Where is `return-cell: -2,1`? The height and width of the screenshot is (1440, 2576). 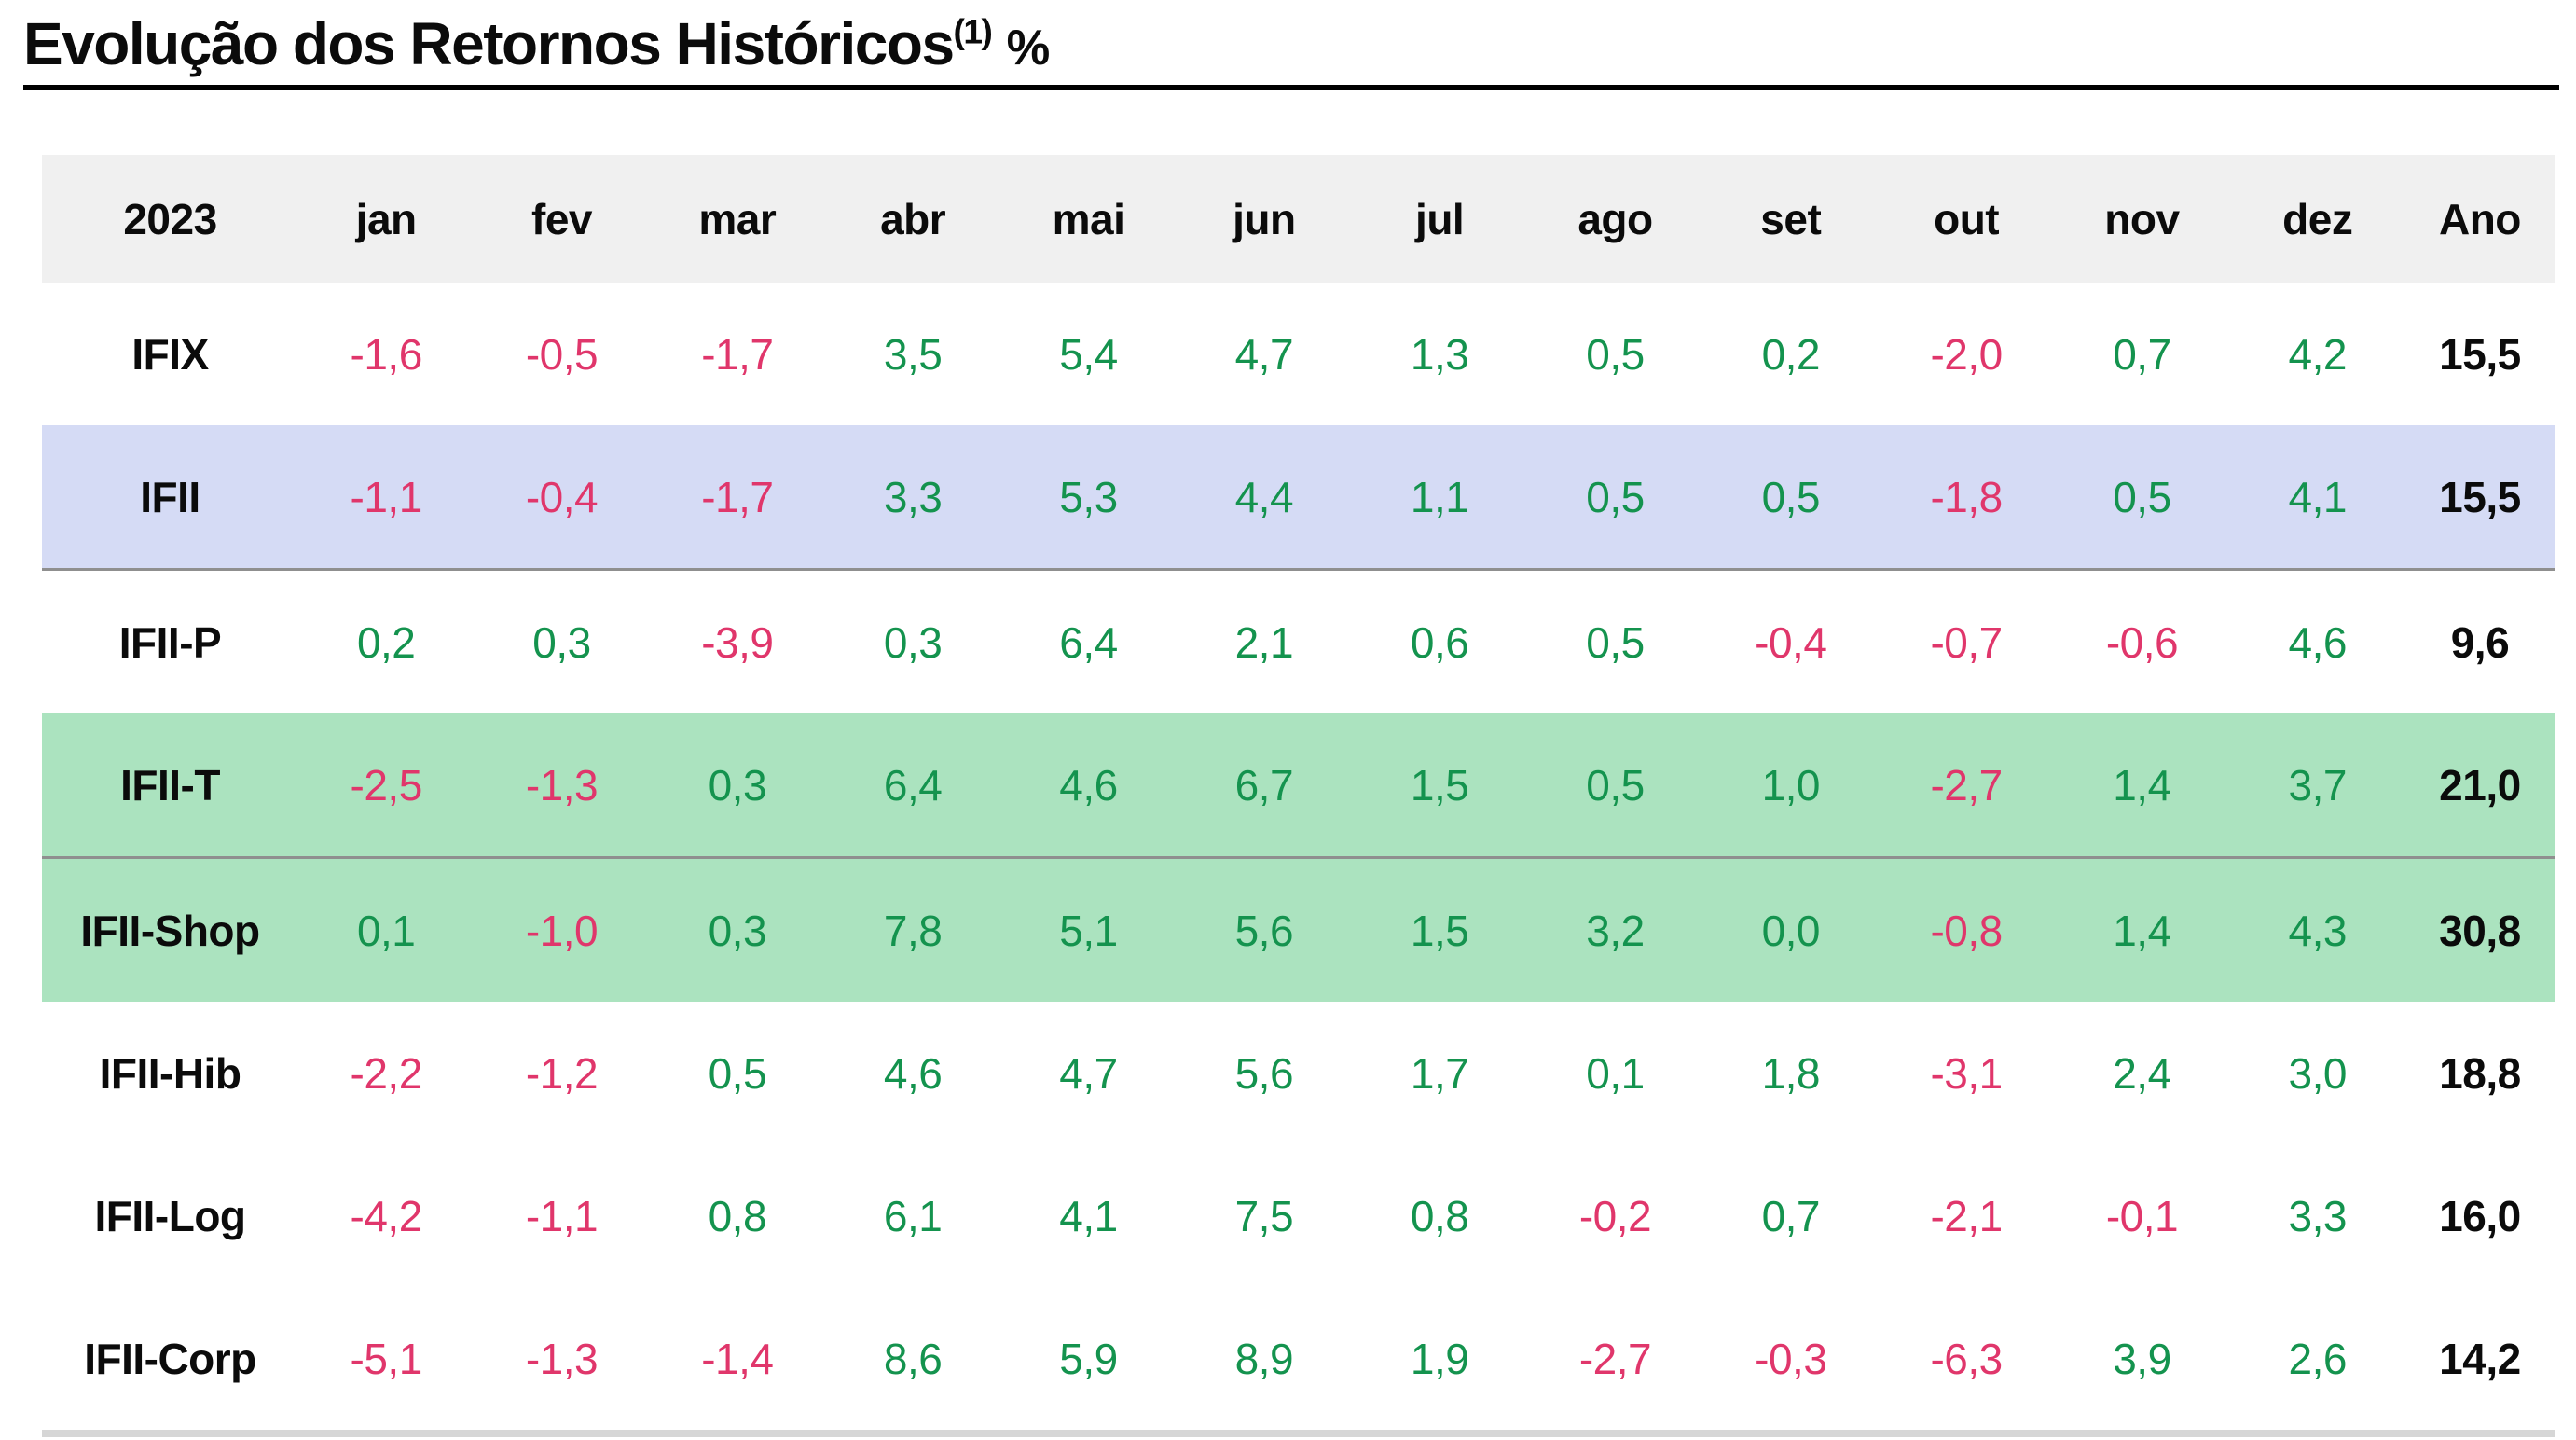 return-cell: -2,1 is located at coordinates (1966, 1215).